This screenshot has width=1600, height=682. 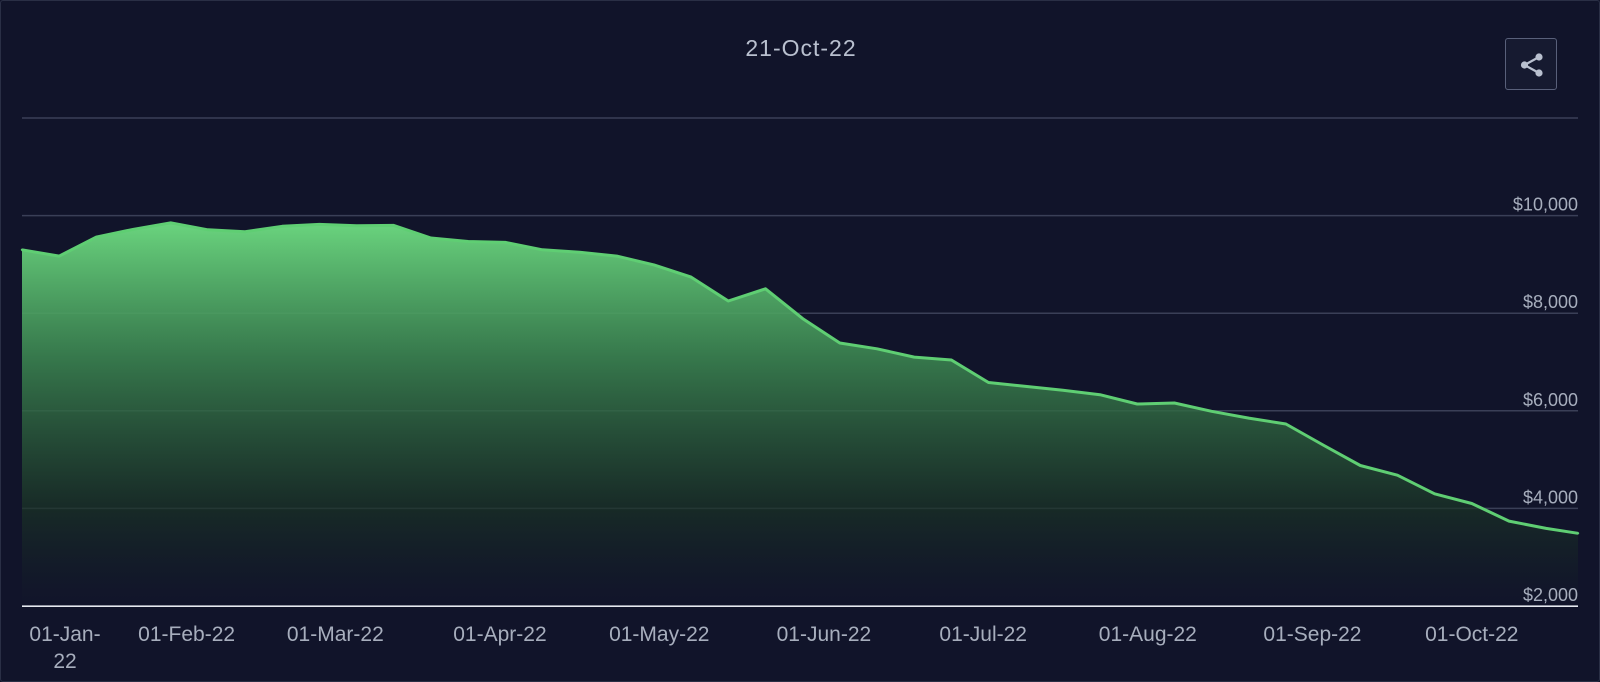 What do you see at coordinates (1550, 302) in the screenshot?
I see `y-tick-label: $8,000` at bounding box center [1550, 302].